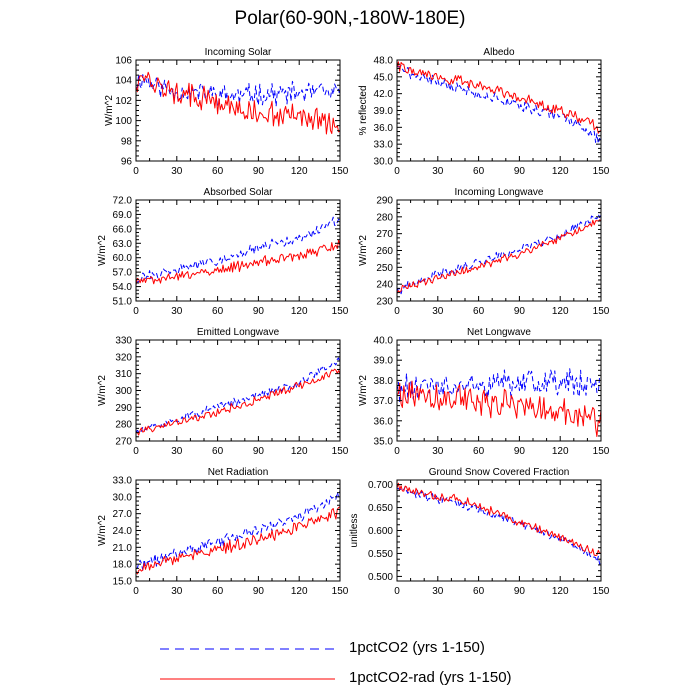 Image resolution: width=700 pixels, height=700 pixels. I want to click on y-tick-label: 66.0, so click(123, 229).